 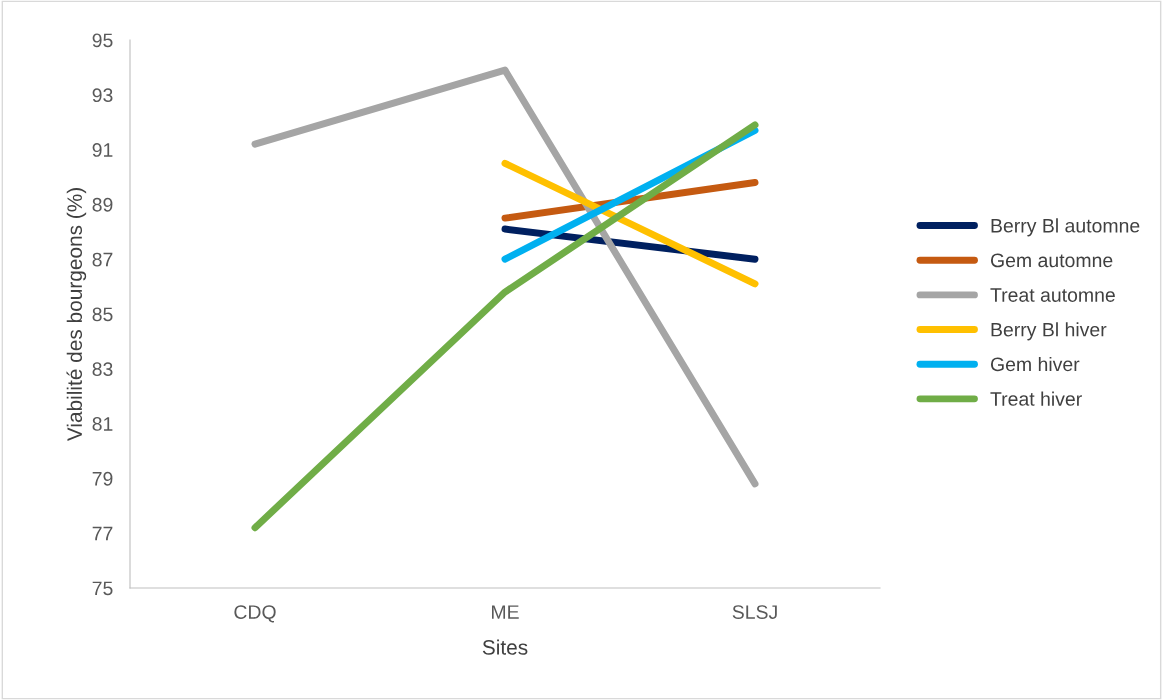 I want to click on y-tick-label: 89, so click(x=102, y=204).